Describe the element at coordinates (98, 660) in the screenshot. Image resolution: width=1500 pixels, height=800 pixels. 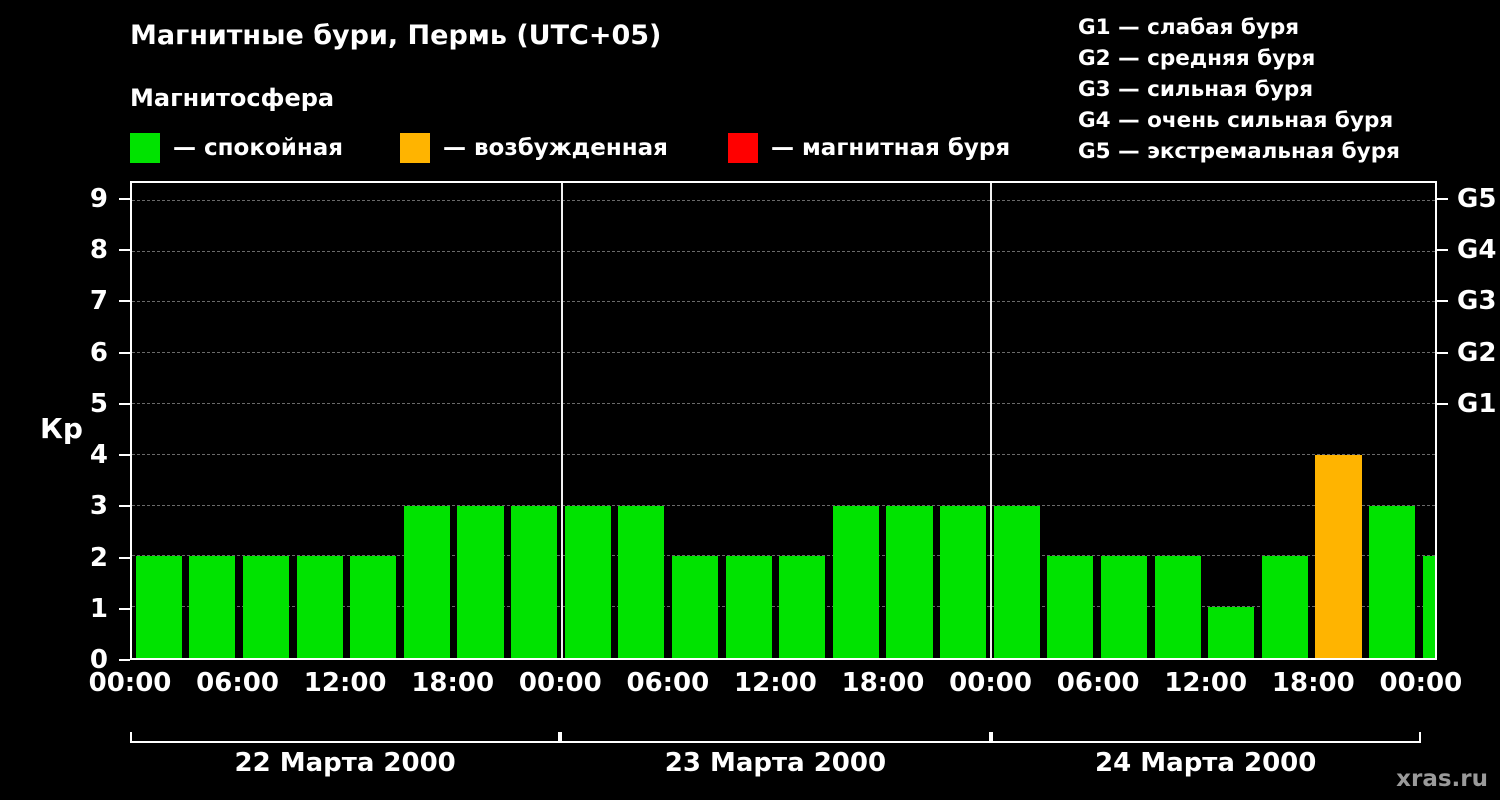
I see `y-tick-label: 0` at that location.